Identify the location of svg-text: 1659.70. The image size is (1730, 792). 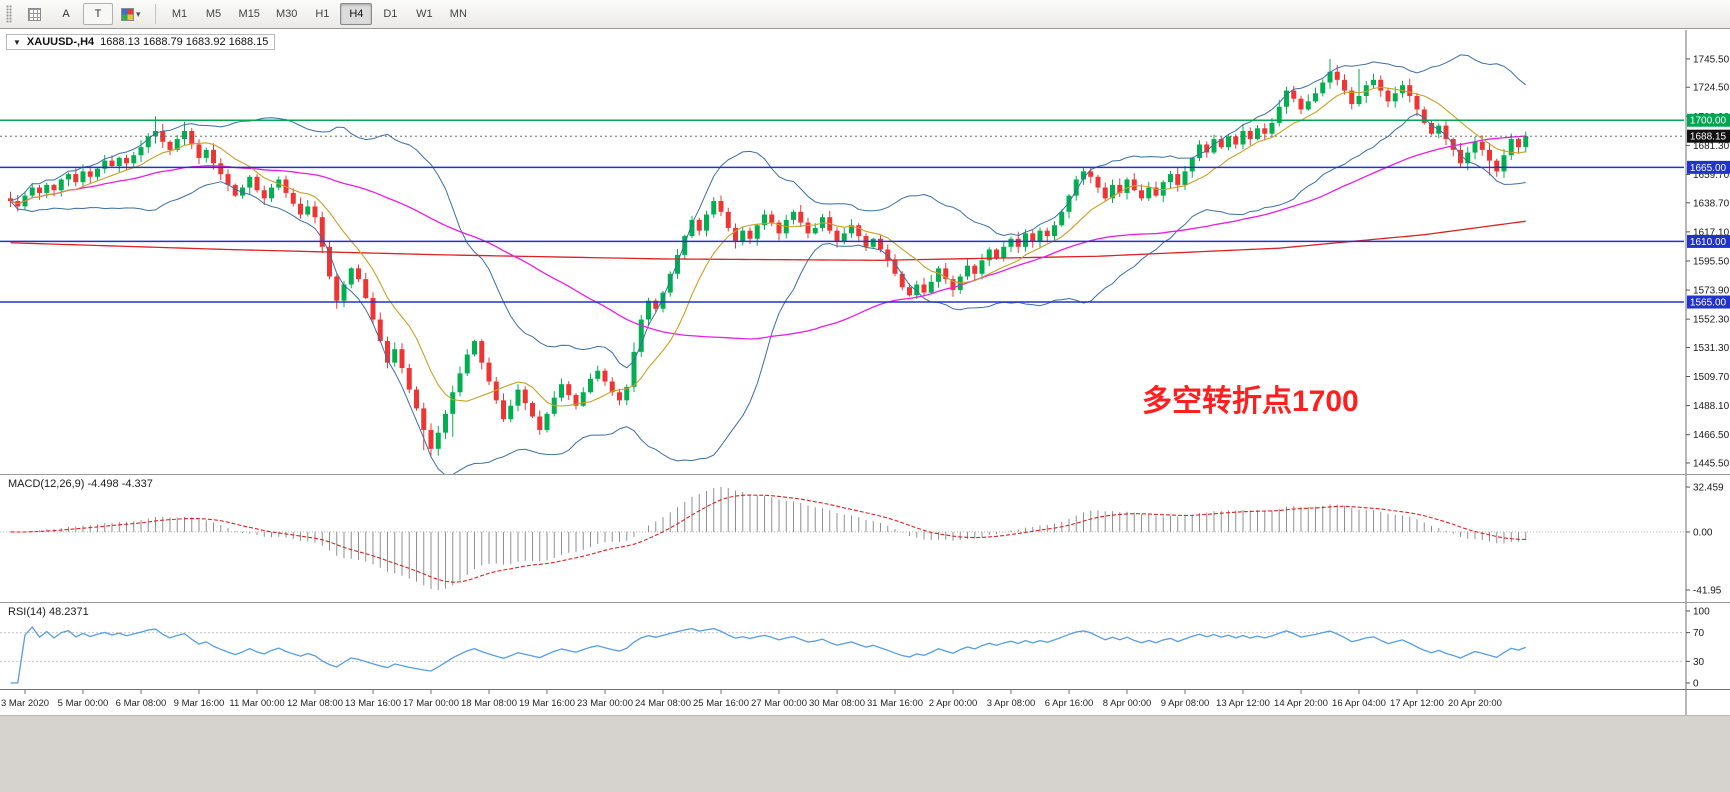
(1711, 175).